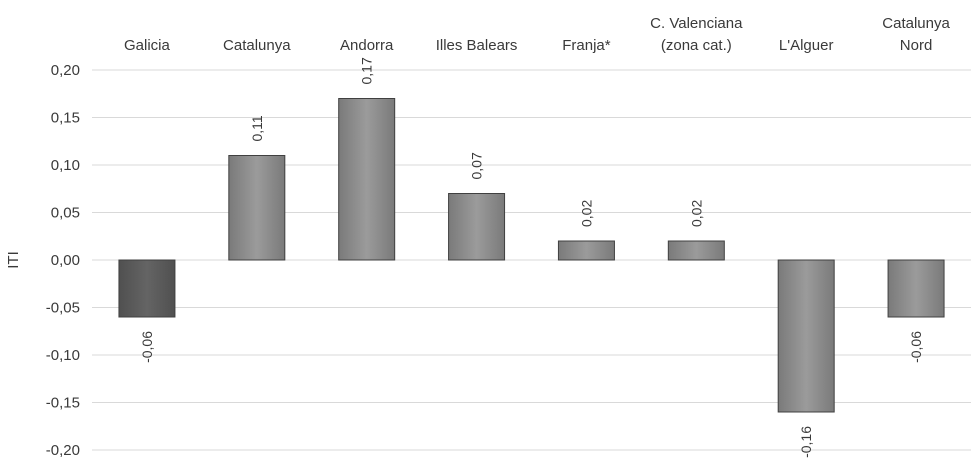  I want to click on category-label: Franja*, so click(586, 45).